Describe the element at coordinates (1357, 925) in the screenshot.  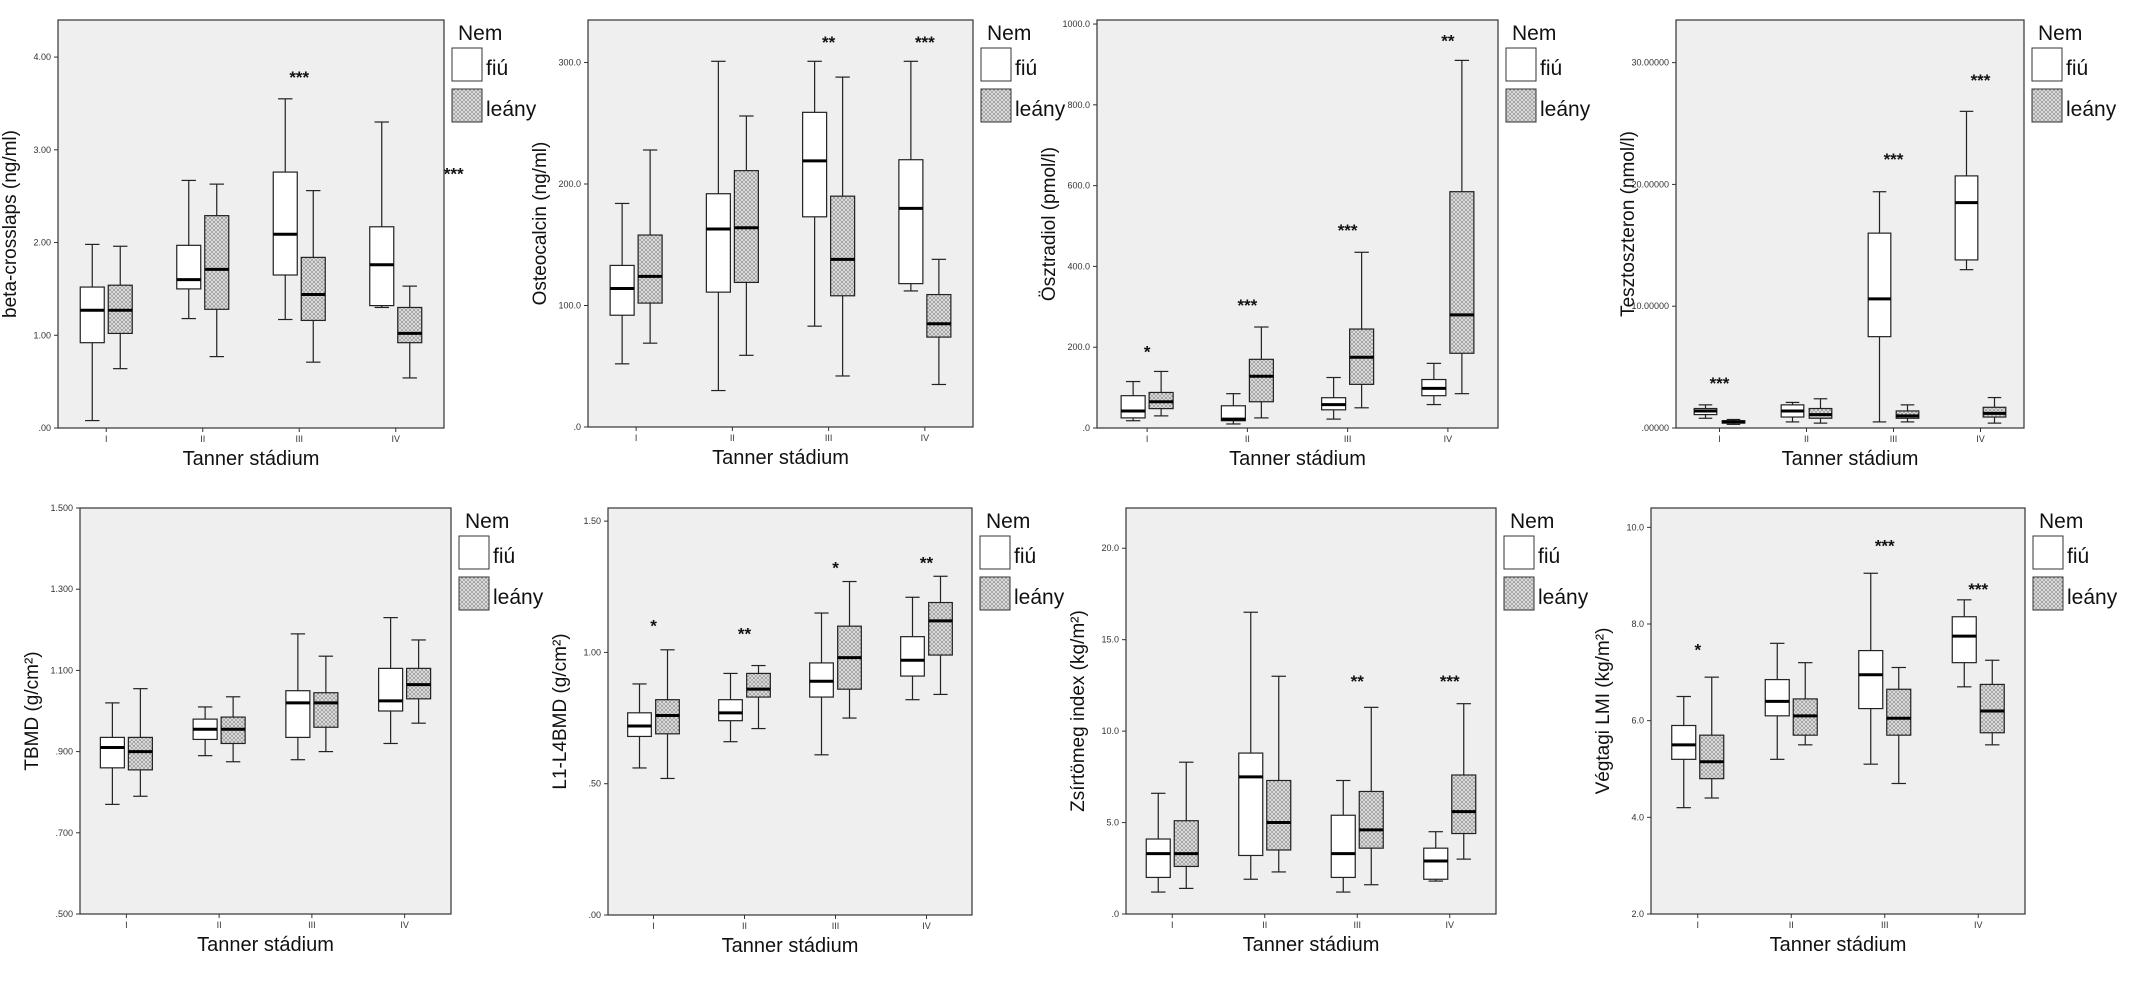
I see `x-tick-label: III` at that location.